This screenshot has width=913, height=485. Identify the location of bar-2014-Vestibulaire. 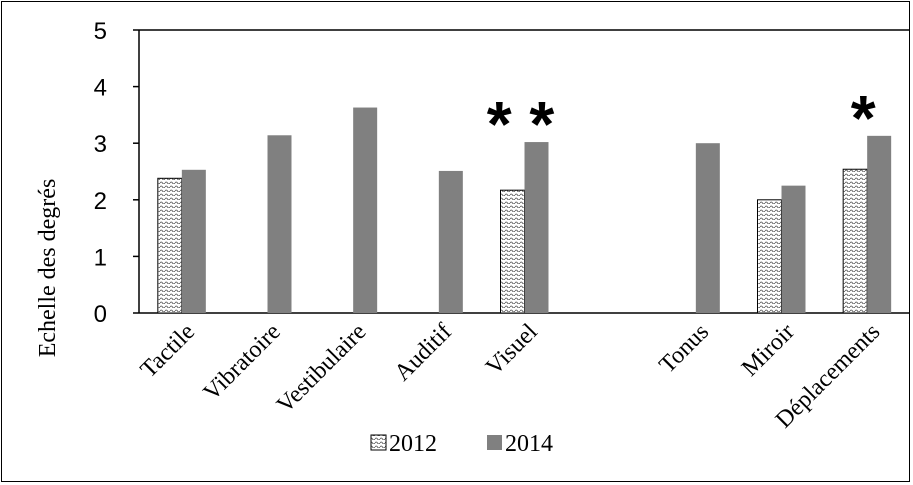
(365, 210).